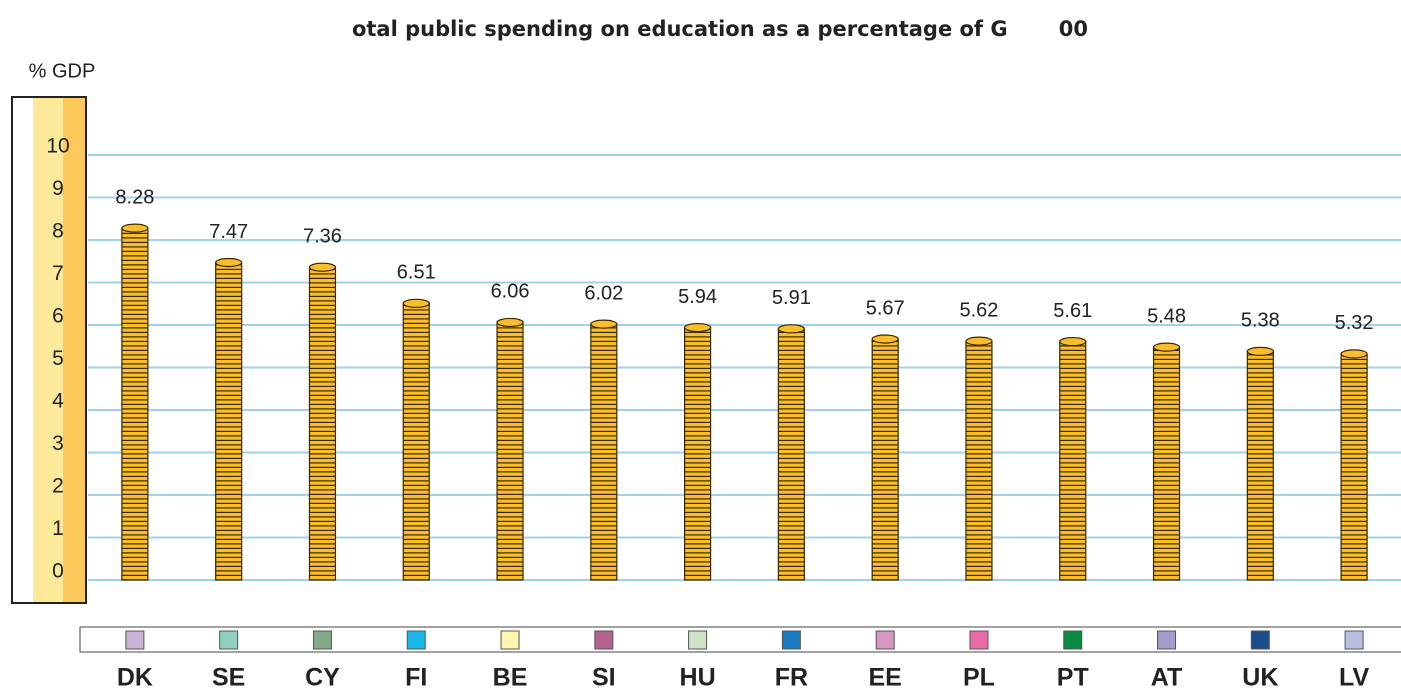  Describe the element at coordinates (1166, 316) in the screenshot. I see `value-label: 5.48` at that location.